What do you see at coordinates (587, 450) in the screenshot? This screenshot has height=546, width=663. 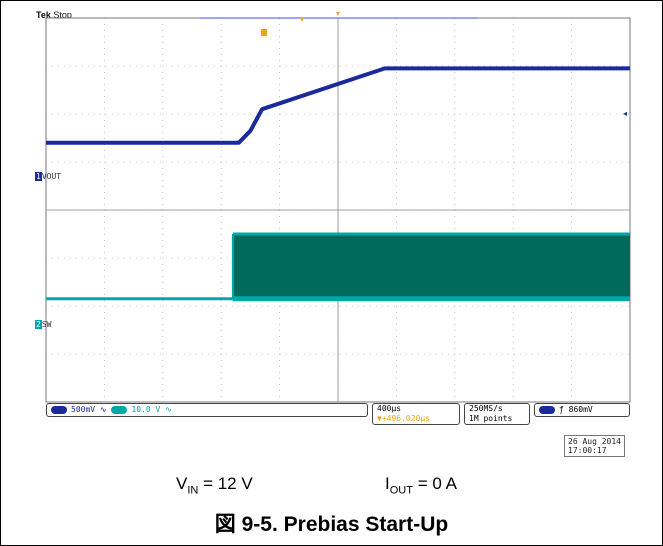 I see `time: 17:00:17` at bounding box center [587, 450].